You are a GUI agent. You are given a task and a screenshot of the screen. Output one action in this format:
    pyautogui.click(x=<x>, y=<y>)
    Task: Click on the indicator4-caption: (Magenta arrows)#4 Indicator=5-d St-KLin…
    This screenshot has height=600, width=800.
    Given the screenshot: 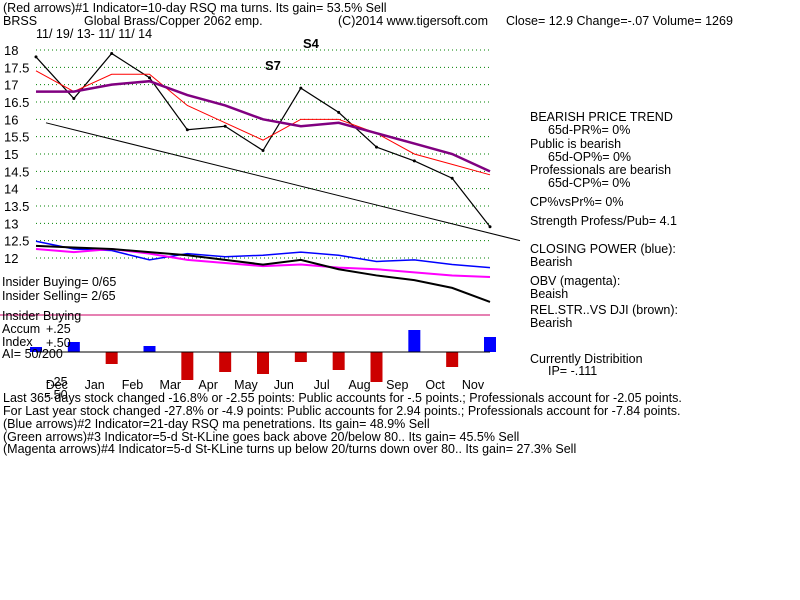 What is the action you would take?
    pyautogui.click(x=290, y=449)
    